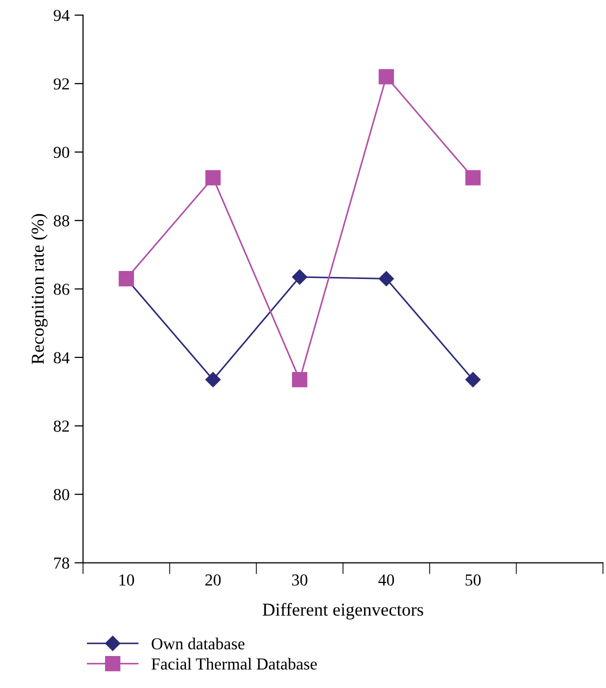 The height and width of the screenshot is (688, 606). Describe the element at coordinates (62, 16) in the screenshot. I see `y-tick-label: 94` at that location.